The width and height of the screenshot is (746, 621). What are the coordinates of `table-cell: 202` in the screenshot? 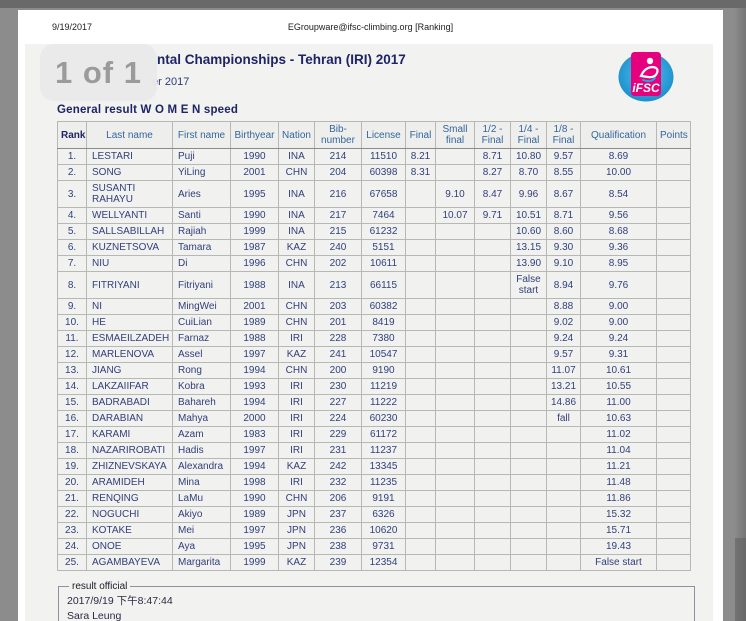 It's located at (338, 263).